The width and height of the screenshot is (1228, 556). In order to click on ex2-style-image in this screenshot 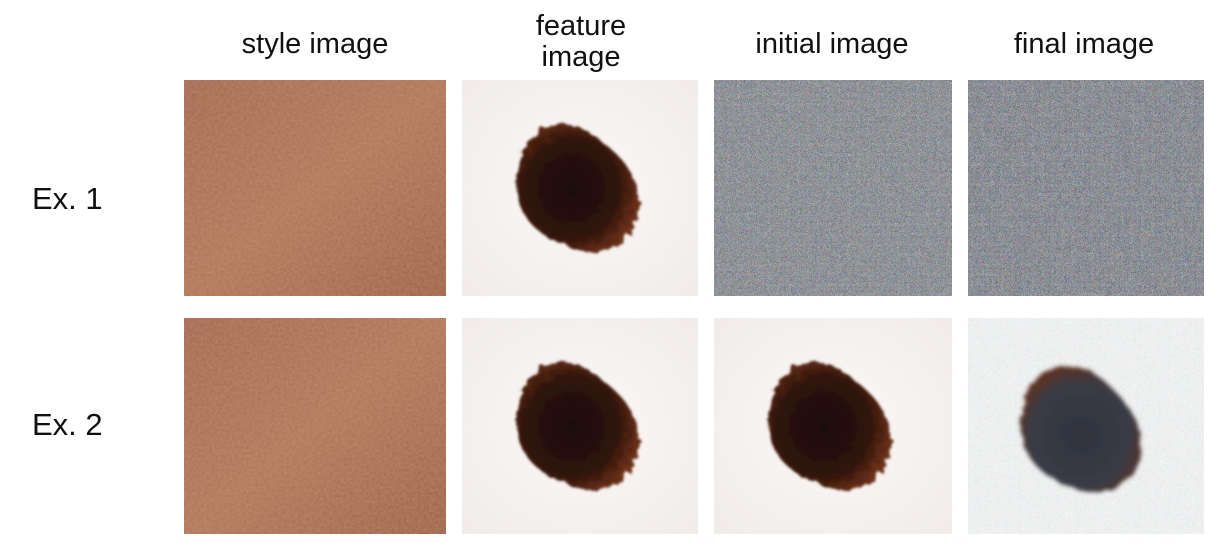, I will do `click(315, 426)`.